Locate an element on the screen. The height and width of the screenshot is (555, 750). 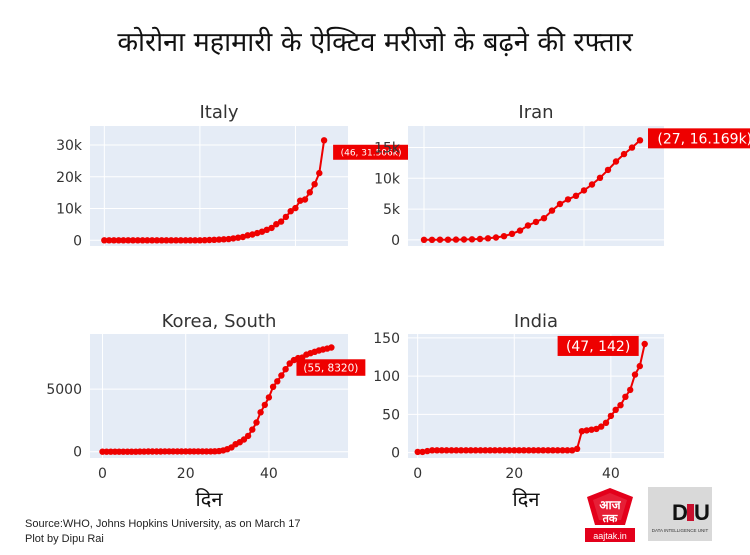
subplot-title-korea-south: Korea, South is located at coordinates (219, 321).